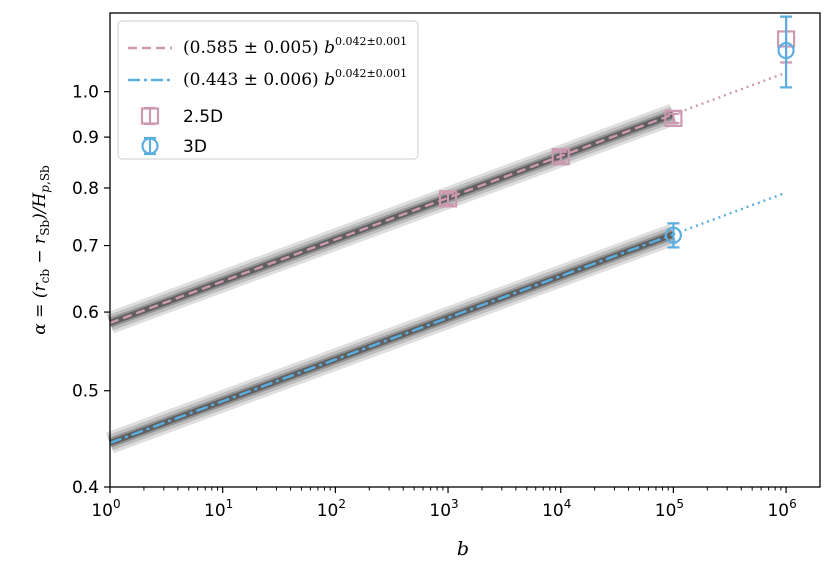 The height and width of the screenshot is (582, 831). I want to click on legend-box, so click(268, 90).